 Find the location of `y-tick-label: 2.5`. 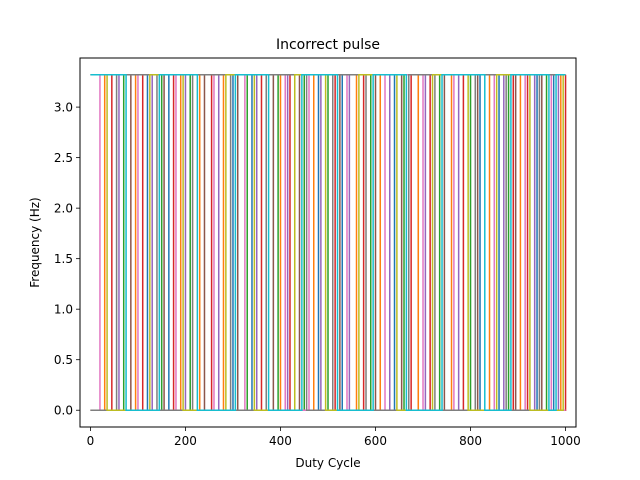

y-tick-label: 2.5 is located at coordinates (63, 158).